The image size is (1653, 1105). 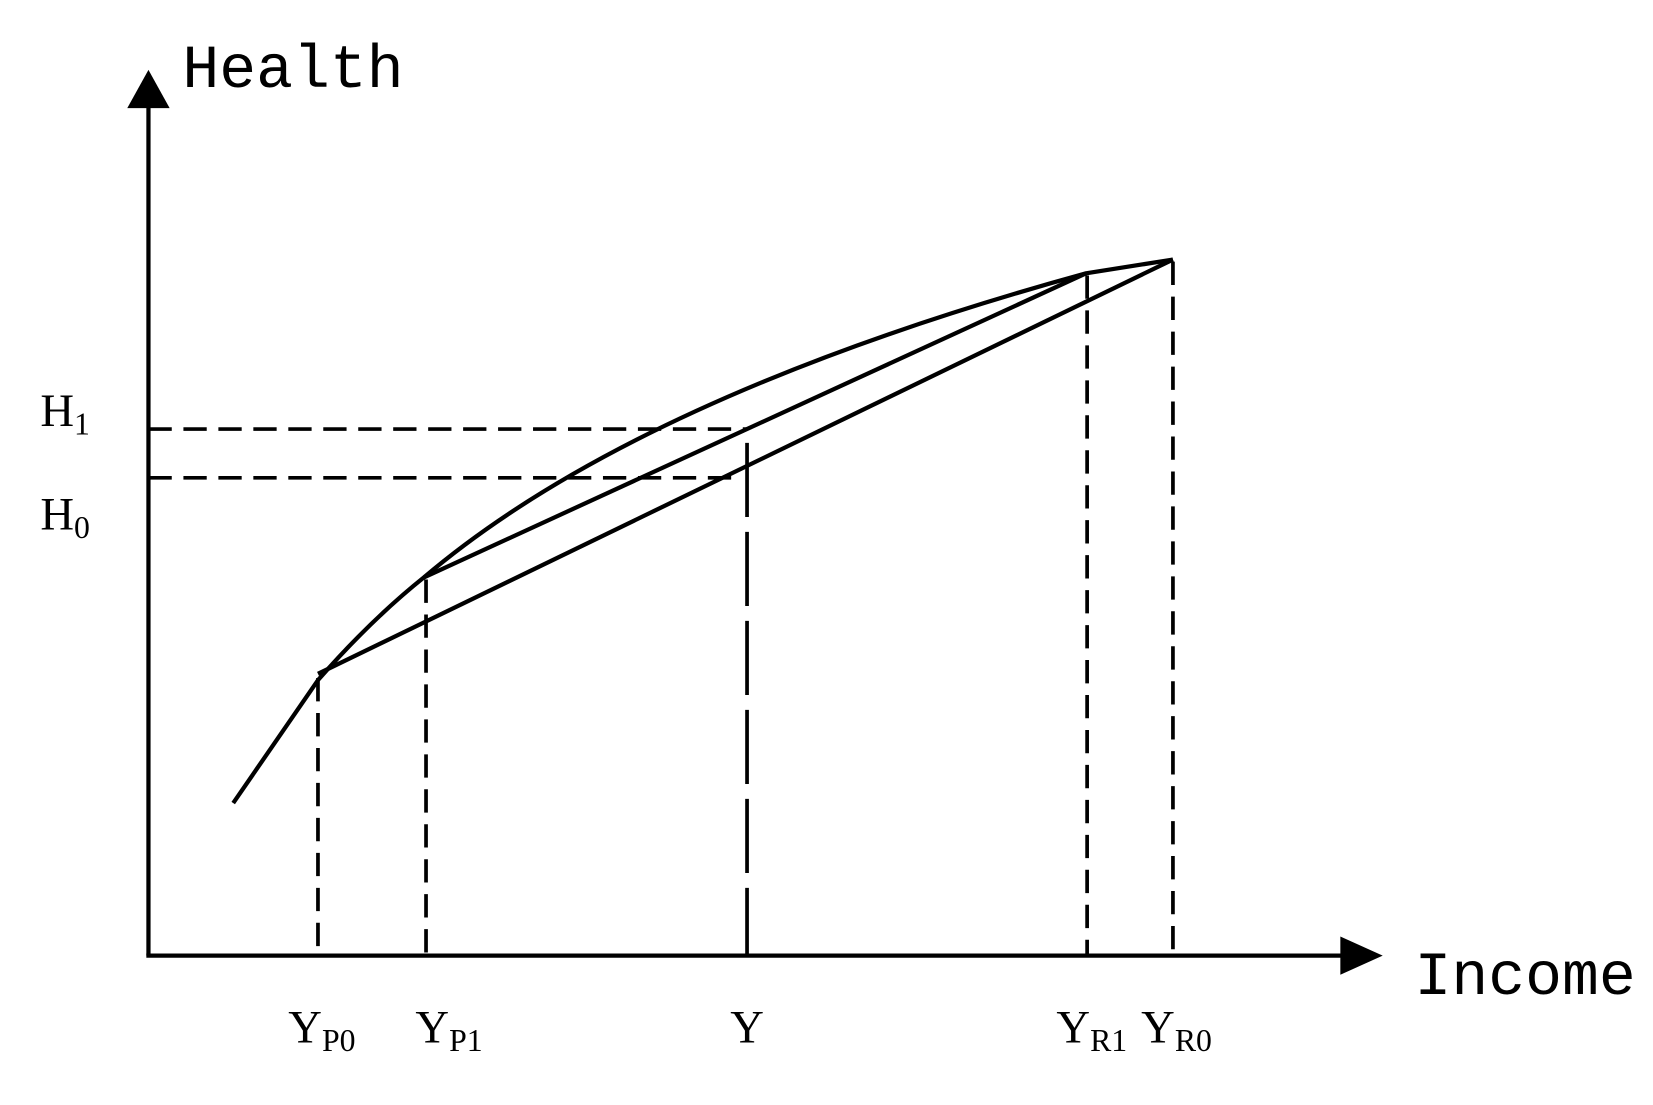 What do you see at coordinates (82, 527) in the screenshot?
I see `label-sub: 0` at bounding box center [82, 527].